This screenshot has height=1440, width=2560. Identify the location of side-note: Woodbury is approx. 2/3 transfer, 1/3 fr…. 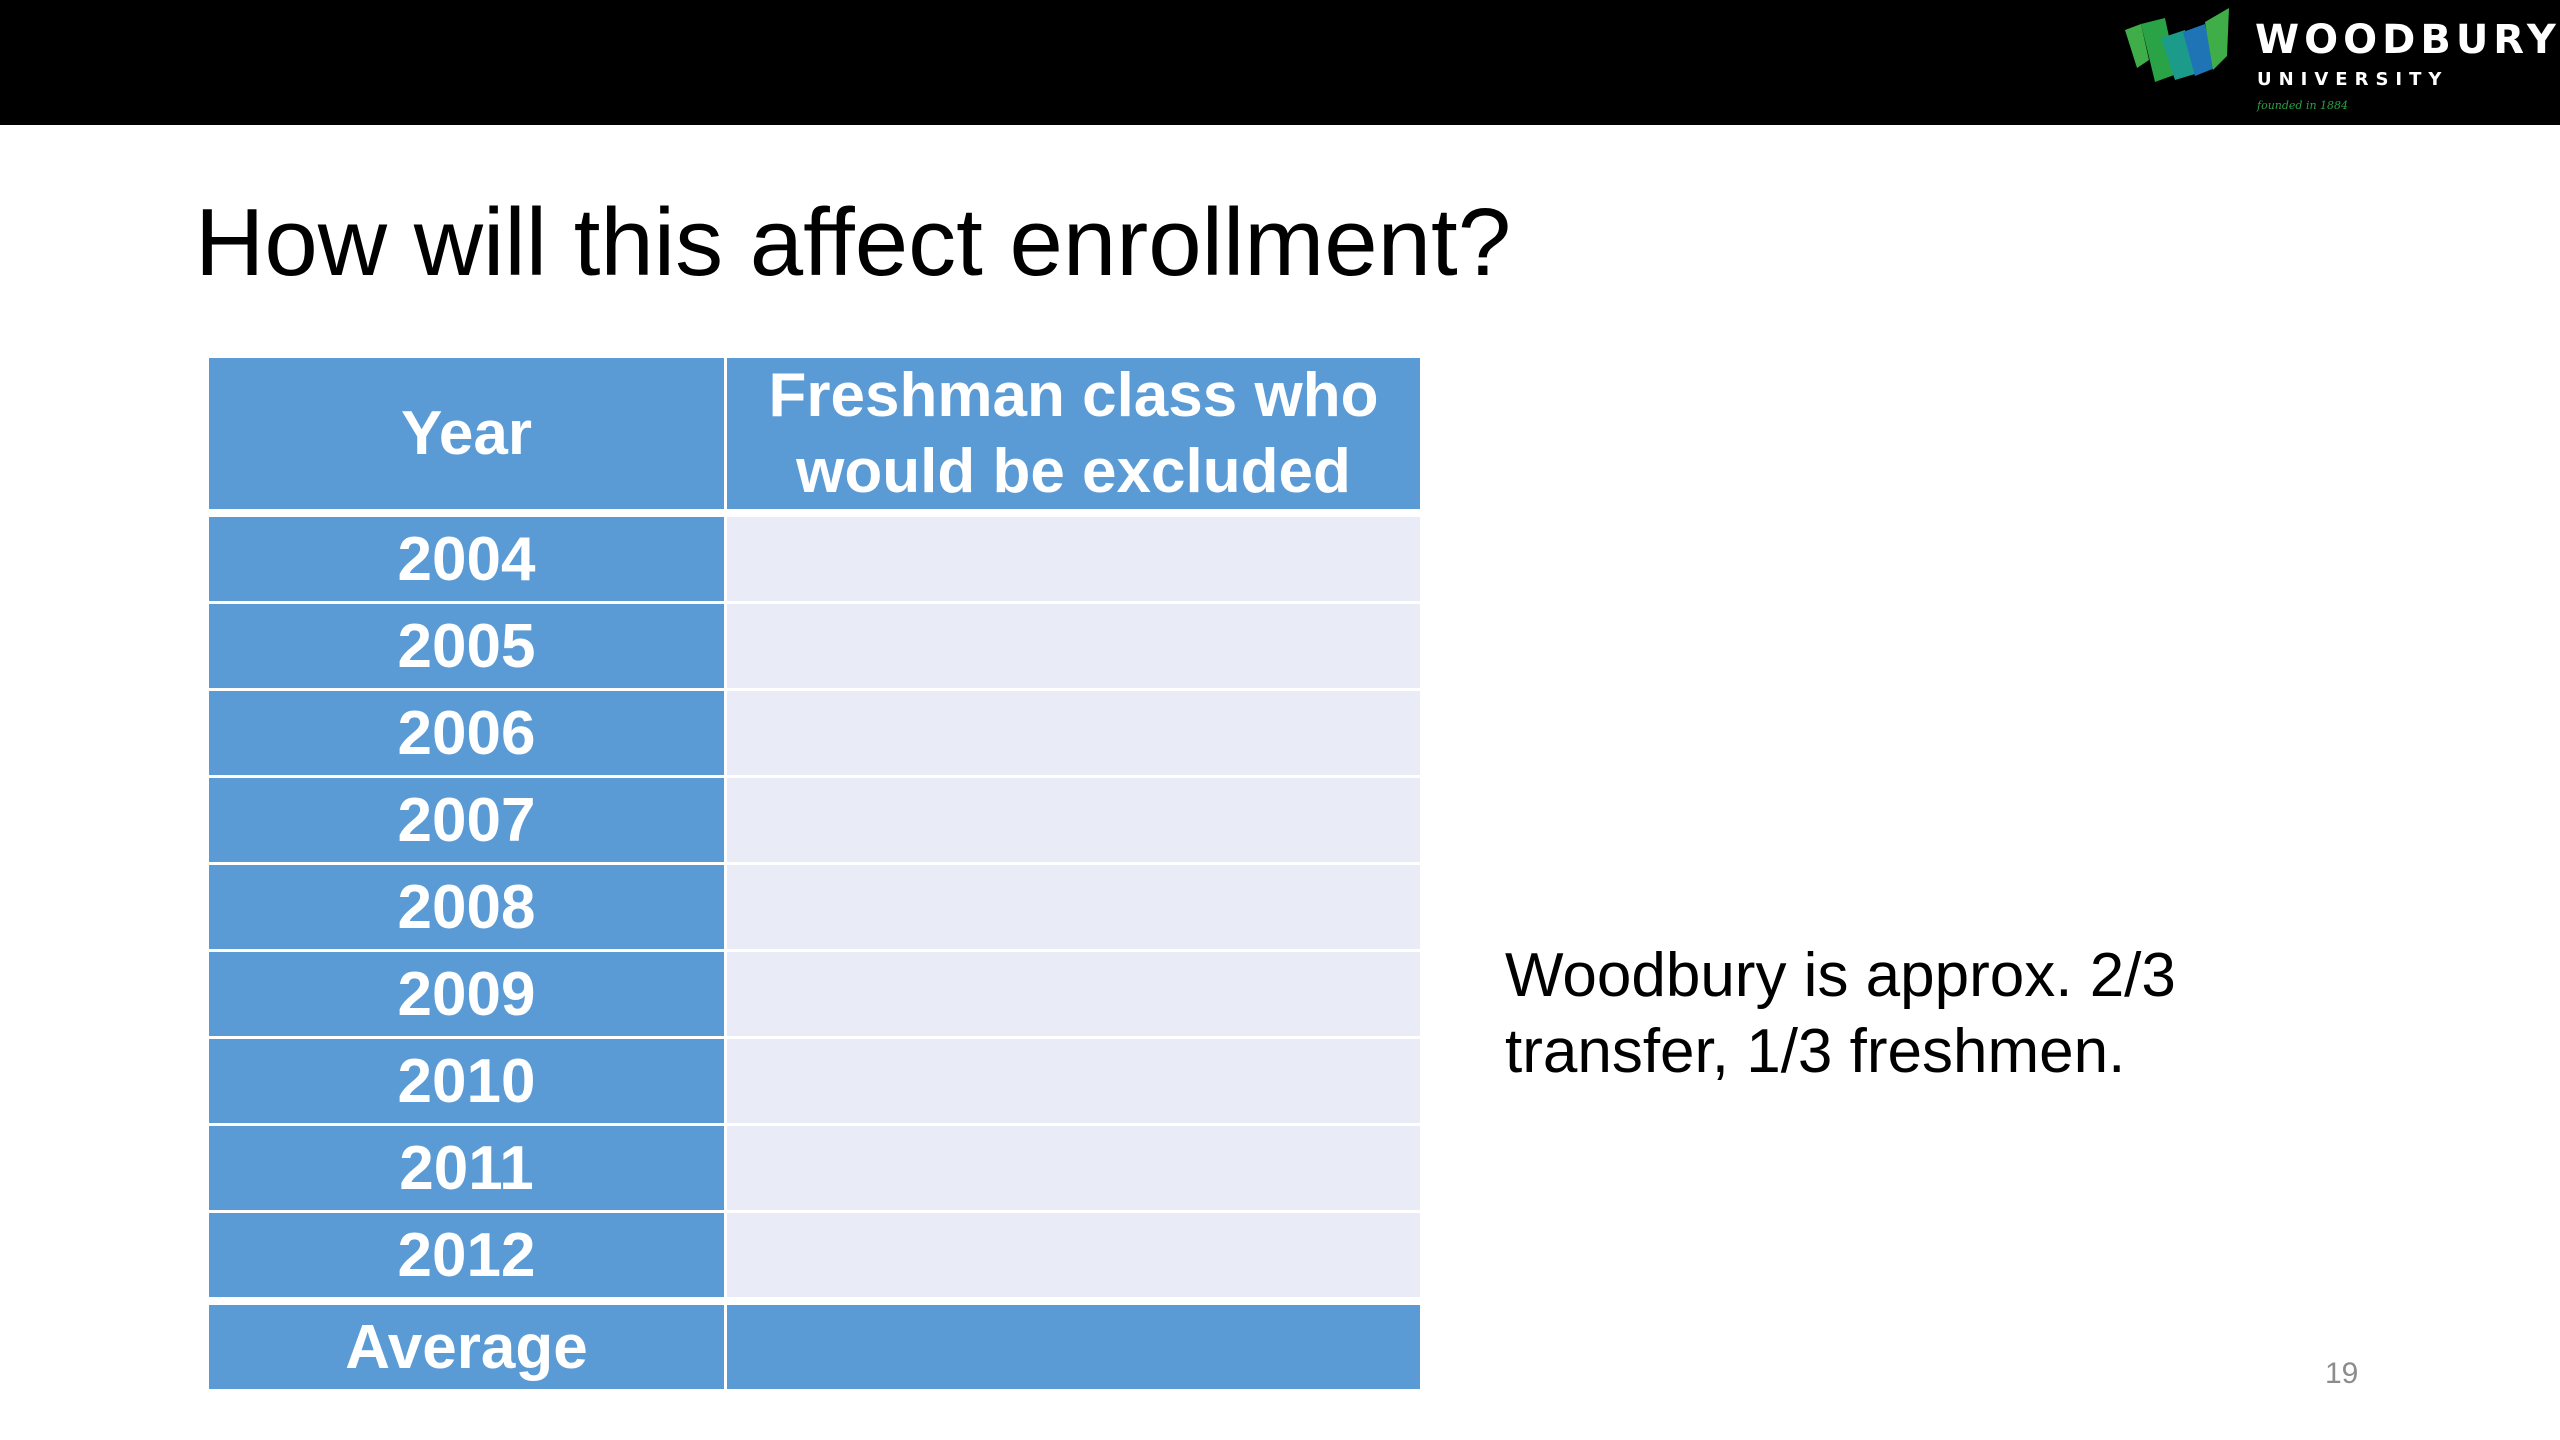
(1840, 1013).